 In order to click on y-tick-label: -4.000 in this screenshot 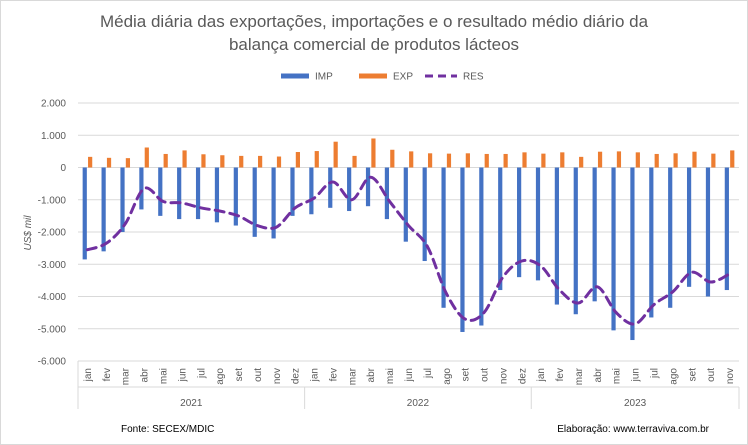, I will do `click(52, 297)`.